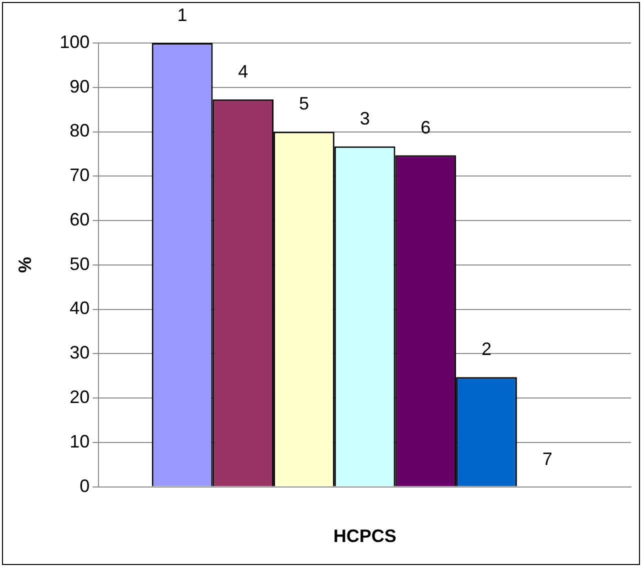 The height and width of the screenshot is (569, 644). Describe the element at coordinates (364, 536) in the screenshot. I see `x-axis-title: HCPCS` at that location.